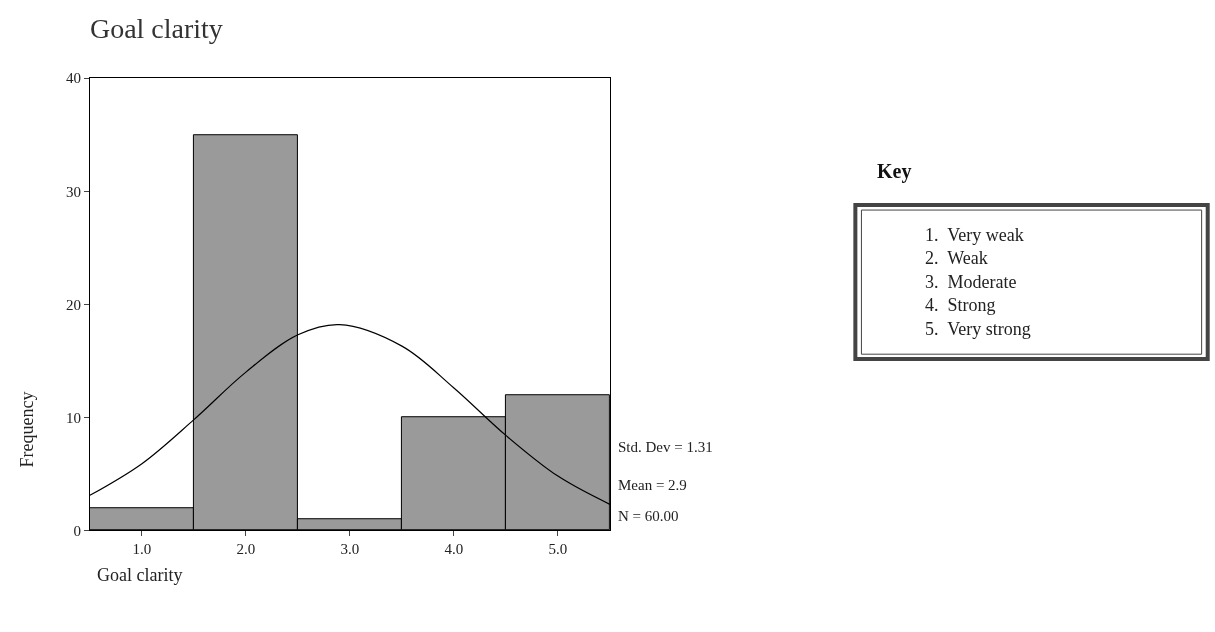 The height and width of the screenshot is (632, 1215). What do you see at coordinates (73, 78) in the screenshot?
I see `y-tick-label: 40` at bounding box center [73, 78].